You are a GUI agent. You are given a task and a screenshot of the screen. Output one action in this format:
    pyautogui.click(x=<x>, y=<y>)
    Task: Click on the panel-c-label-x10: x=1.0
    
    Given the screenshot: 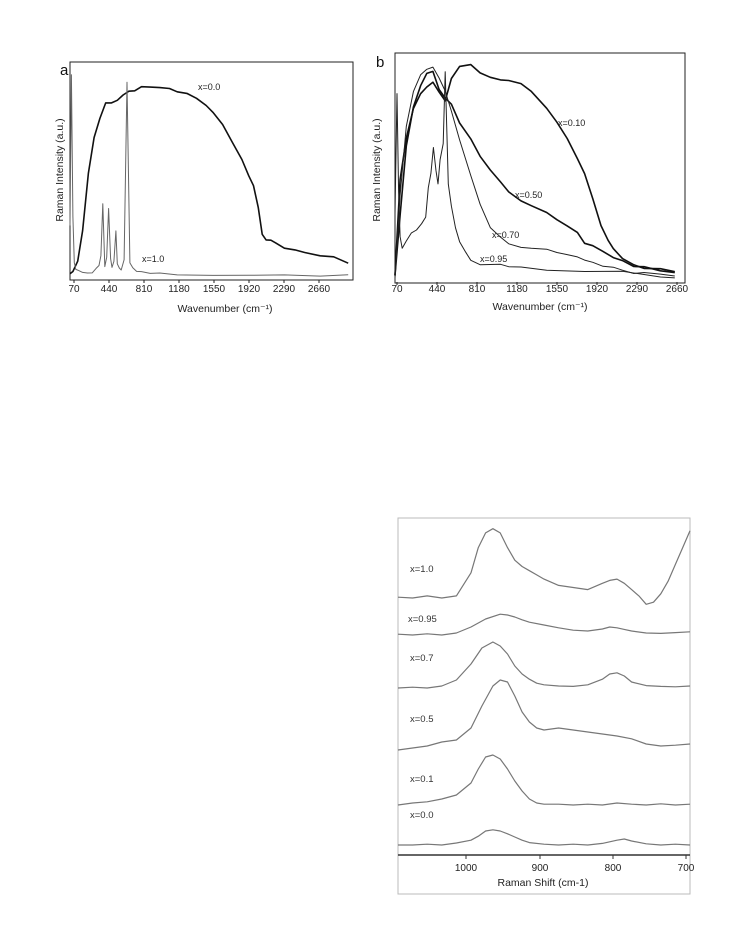 What is the action you would take?
    pyautogui.click(x=422, y=569)
    